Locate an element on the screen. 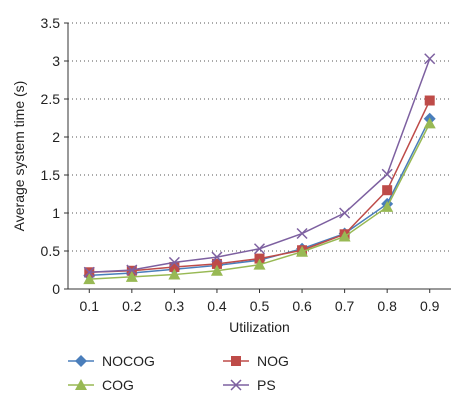 This screenshot has width=474, height=407. legend-label-nocog: NOCOG is located at coordinates (128, 361).